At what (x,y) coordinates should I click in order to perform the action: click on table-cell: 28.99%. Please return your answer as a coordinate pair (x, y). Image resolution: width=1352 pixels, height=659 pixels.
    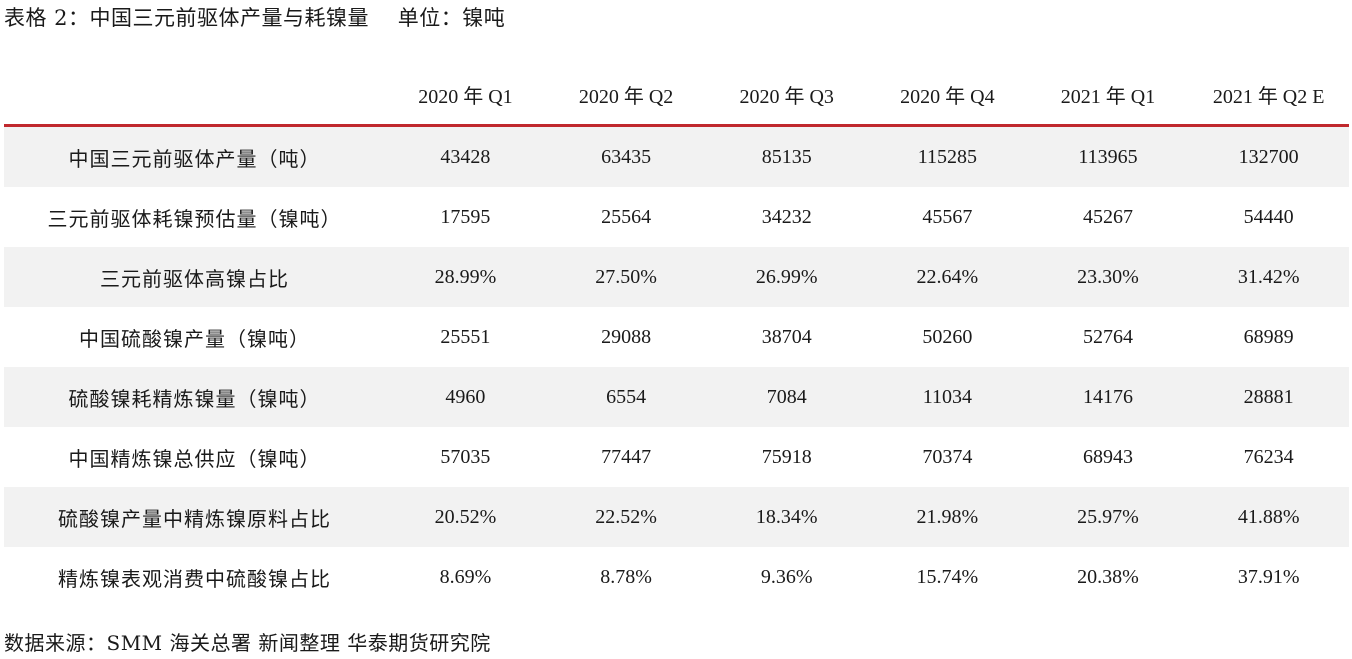
    Looking at the image, I should click on (465, 277).